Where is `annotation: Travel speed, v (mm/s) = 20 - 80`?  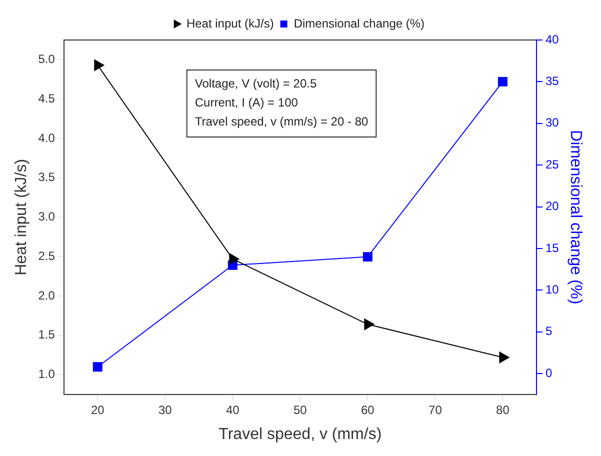 annotation: Travel speed, v (mm/s) = 20 - 80 is located at coordinates (281, 121).